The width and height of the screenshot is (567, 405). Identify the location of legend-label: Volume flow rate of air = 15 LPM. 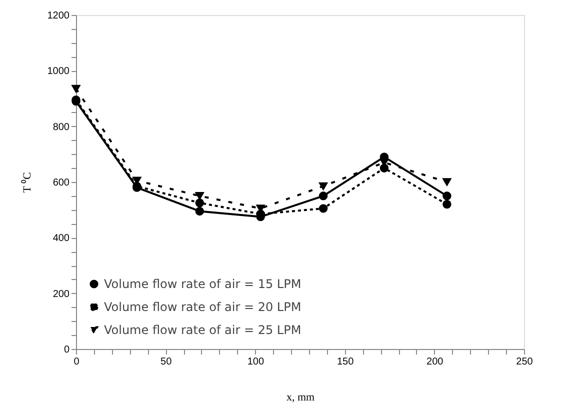
(203, 284).